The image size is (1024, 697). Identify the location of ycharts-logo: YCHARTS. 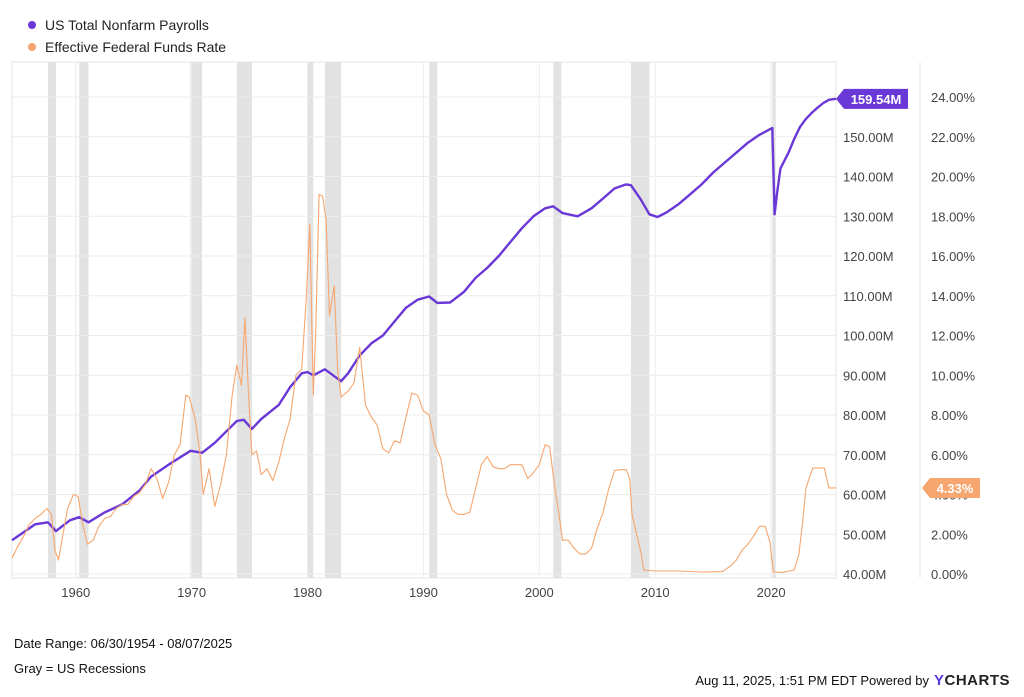
(972, 680).